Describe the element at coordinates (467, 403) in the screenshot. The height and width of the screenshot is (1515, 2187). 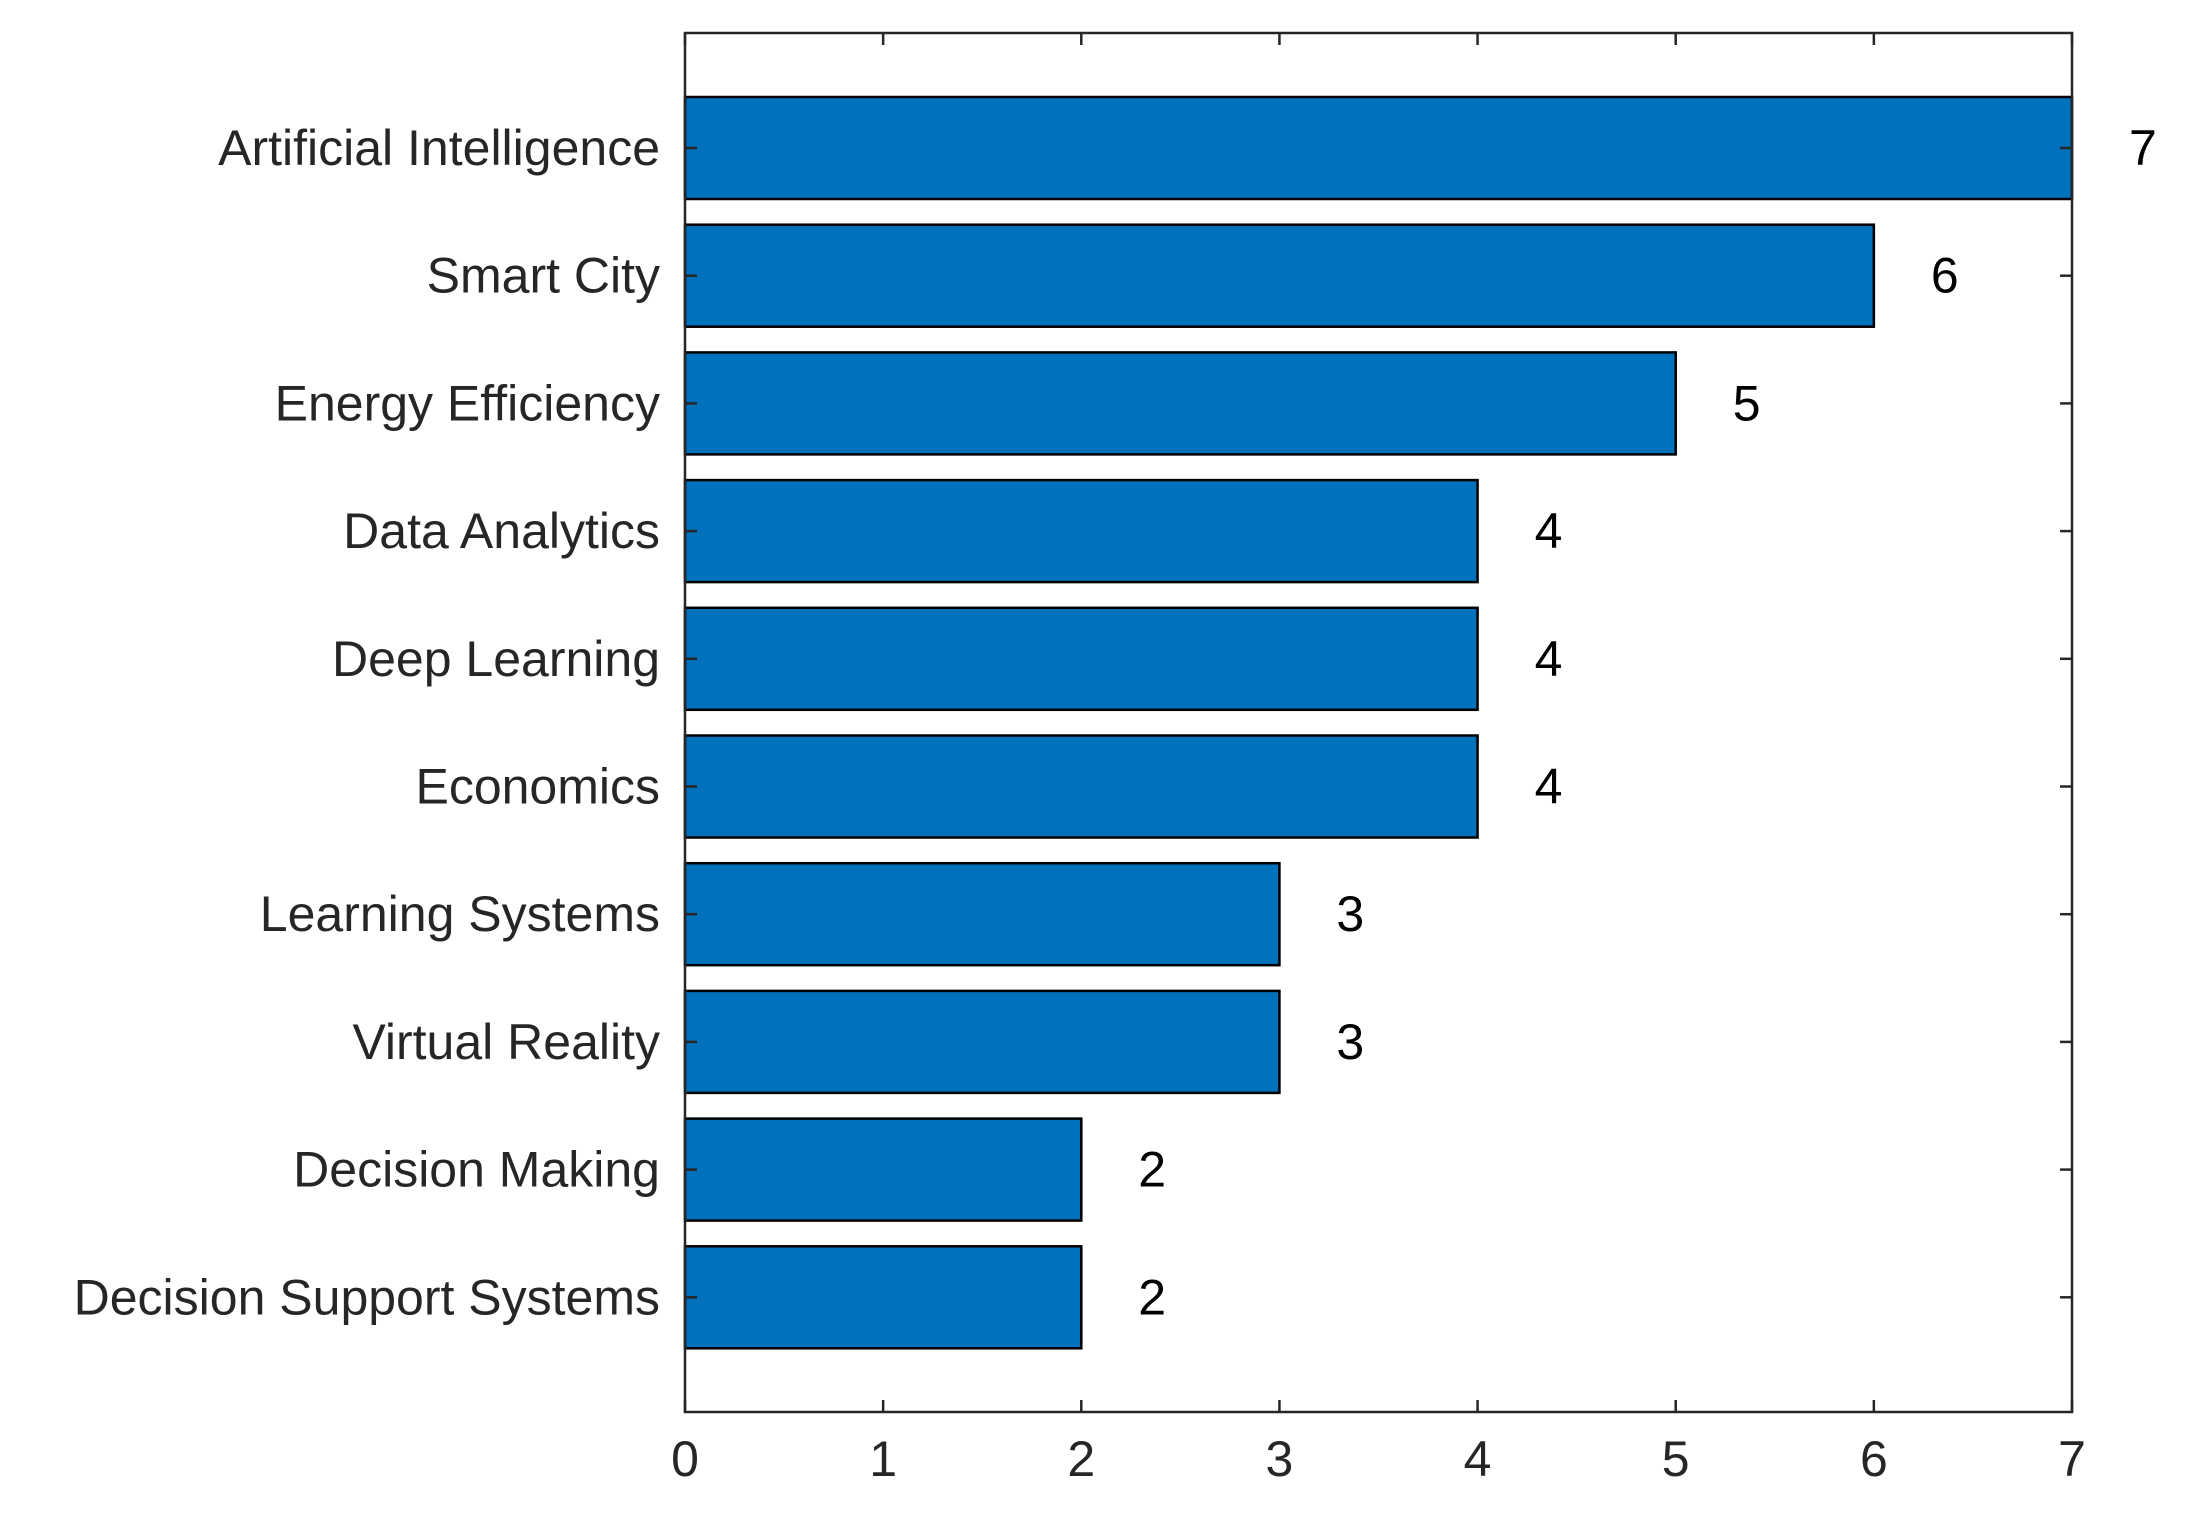
I see `category-label: Energy Efficiency` at that location.